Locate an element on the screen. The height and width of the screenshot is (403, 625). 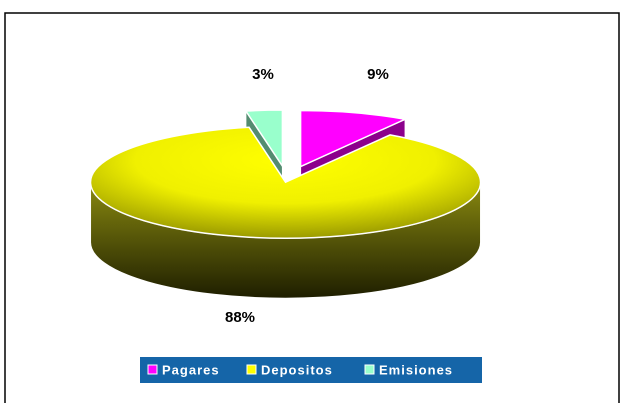
legend-box is located at coordinates (311, 370).